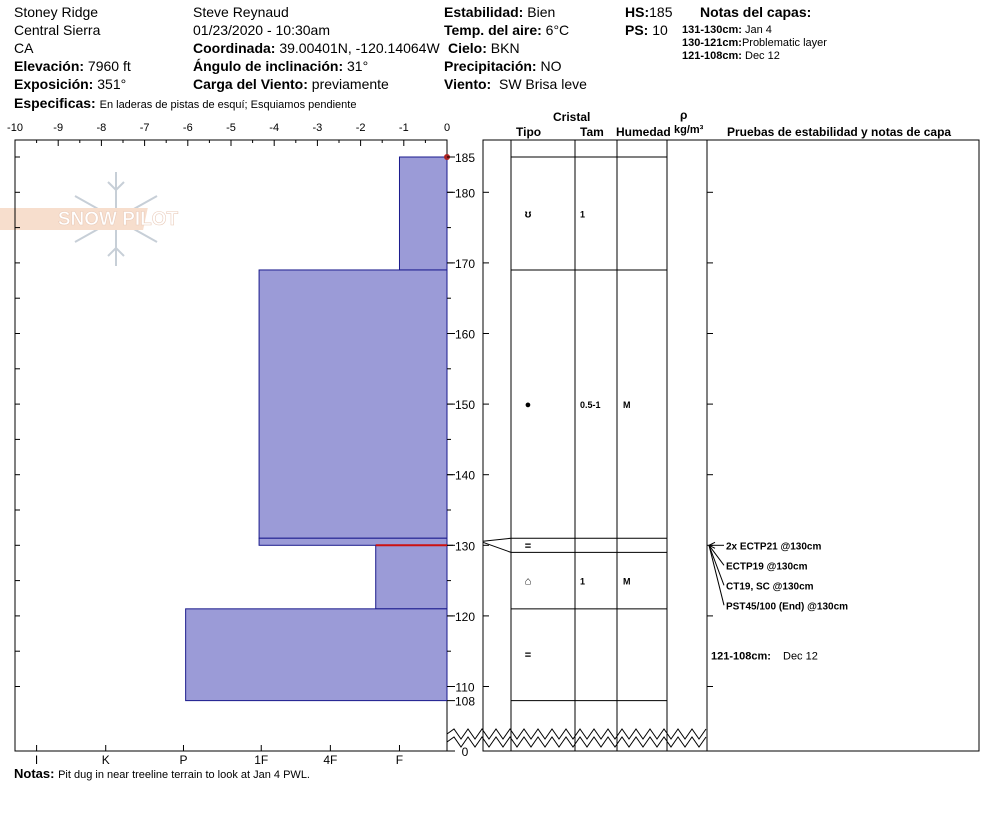 Image resolution: width=994 pixels, height=840 pixels. What do you see at coordinates (515, 84) in the screenshot?
I see `wind-field: Viento: SW Brisa leve` at bounding box center [515, 84].